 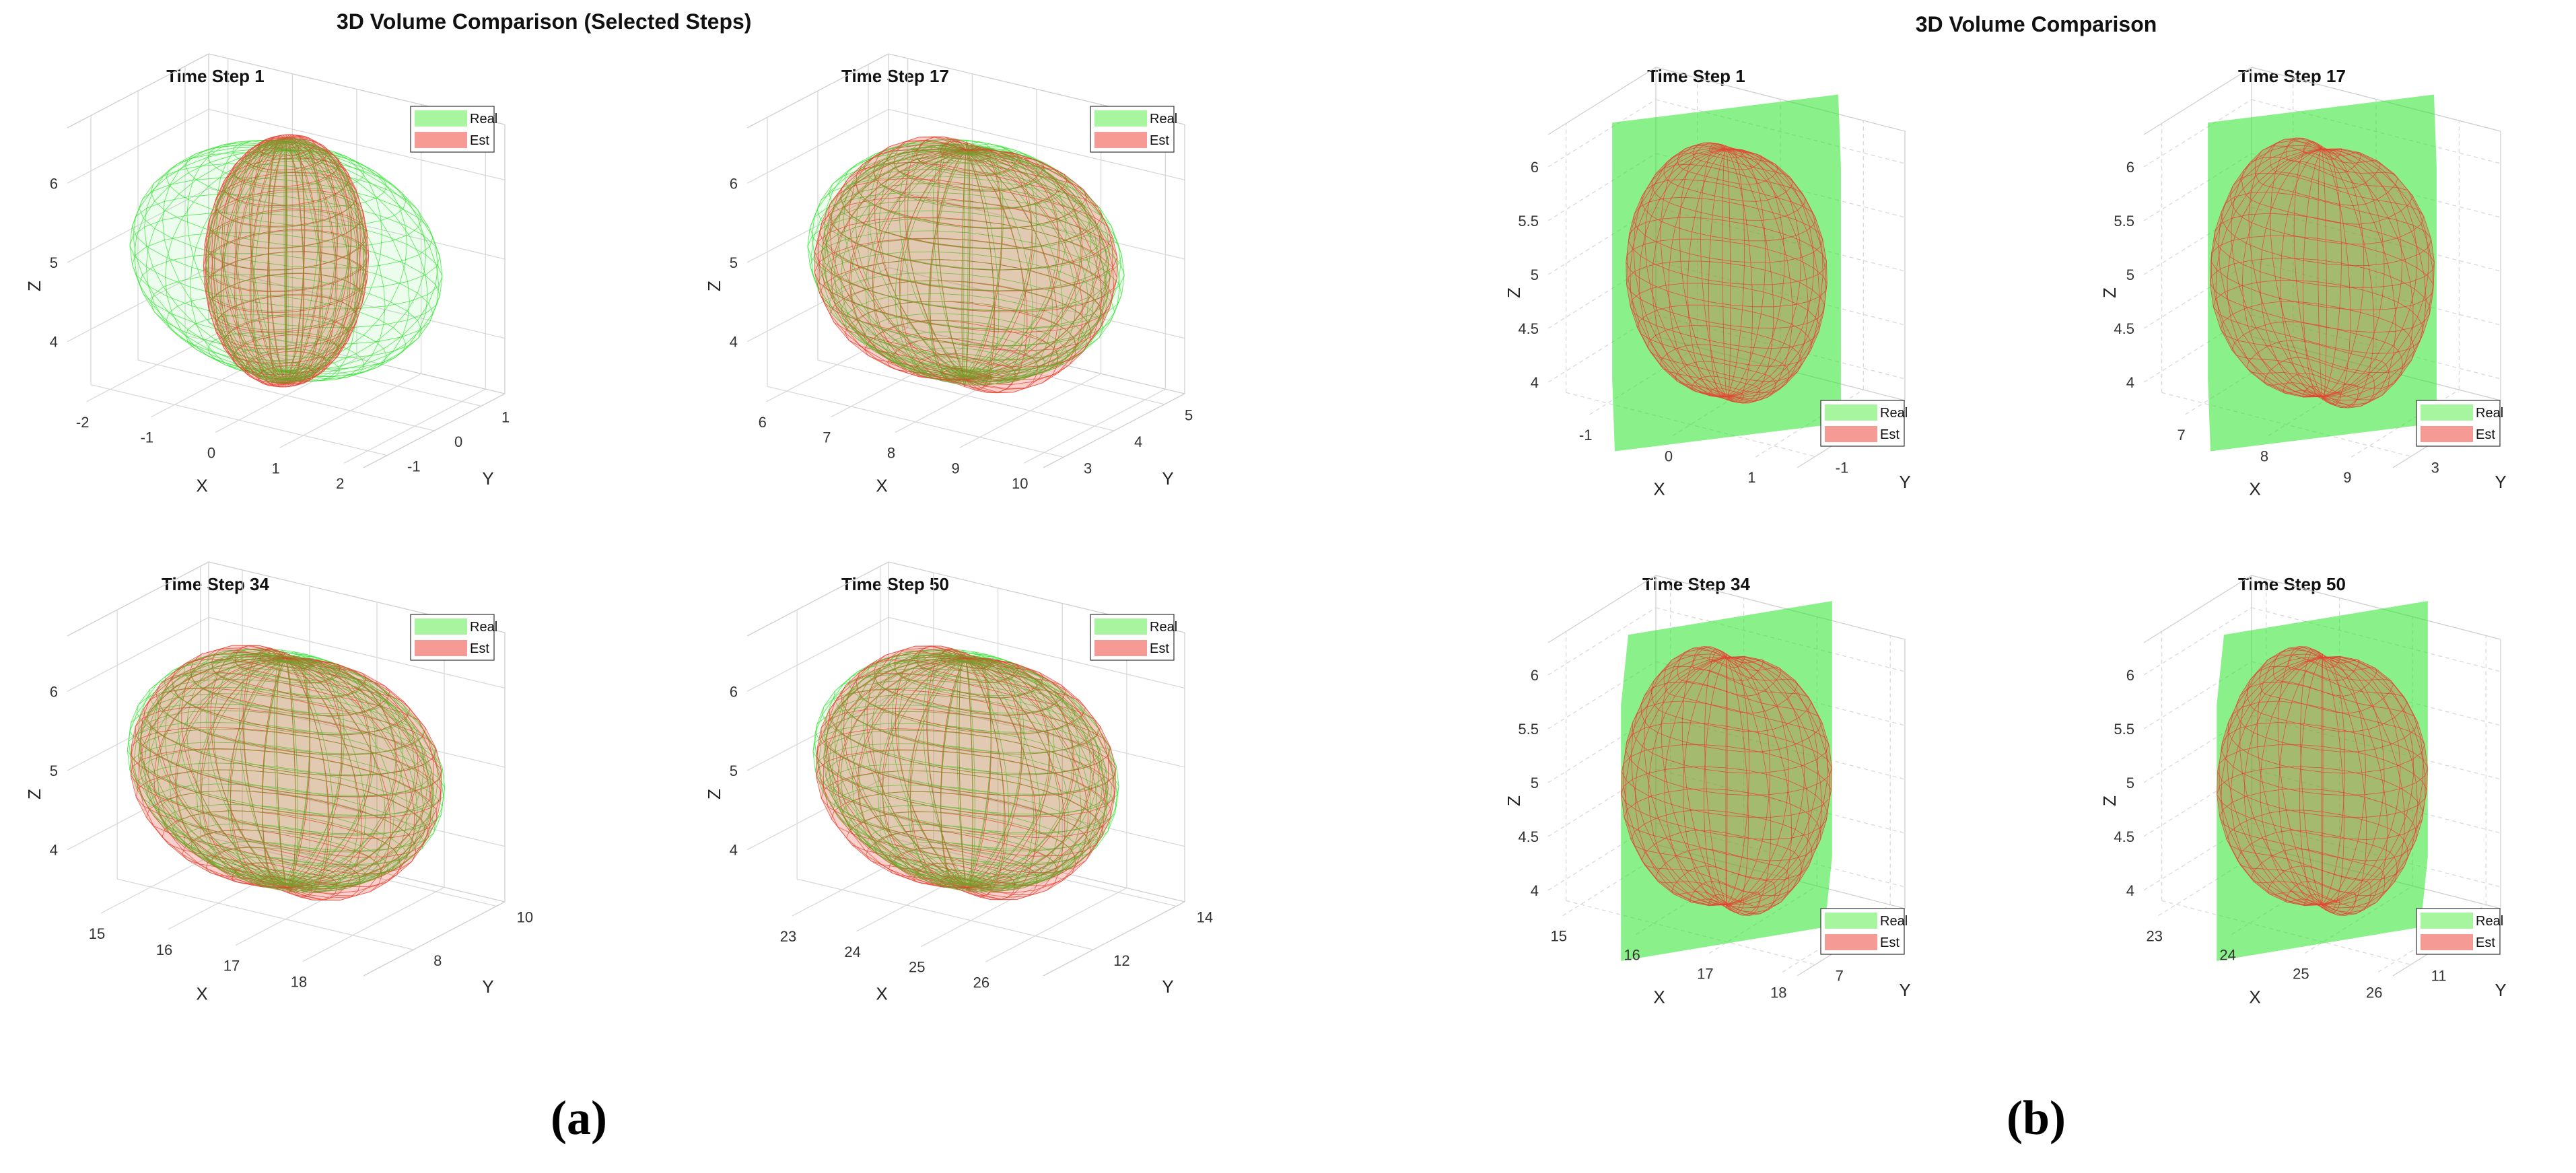 I want to click on x-tick-label: 2, so click(x=340, y=483).